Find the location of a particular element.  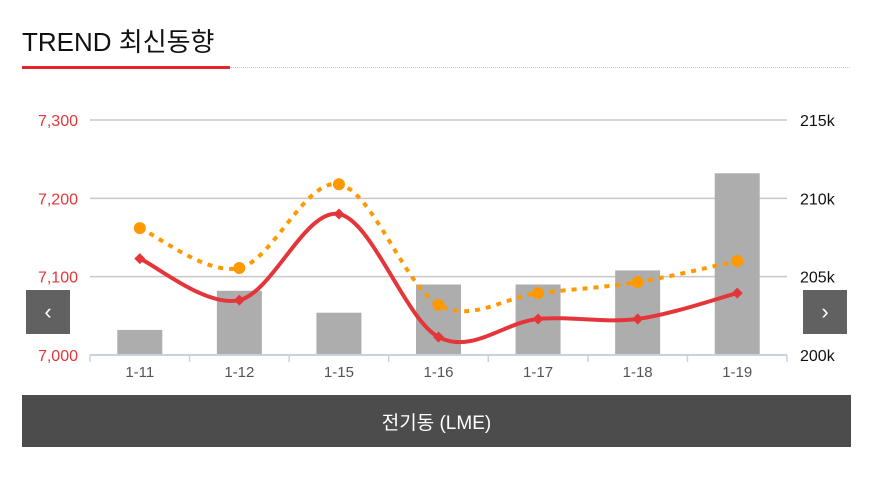

title-underline is located at coordinates (126, 67).